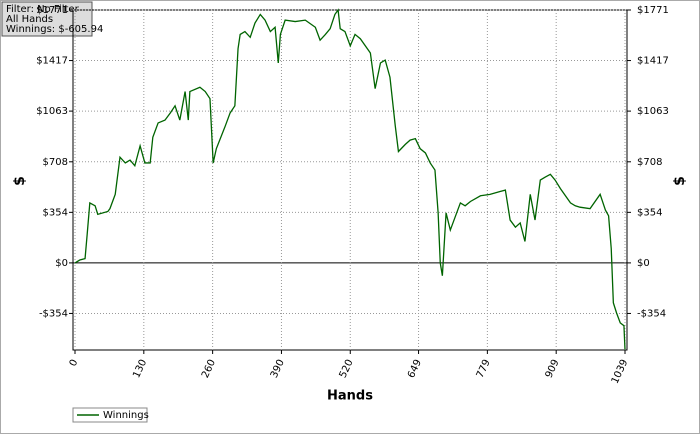 The image size is (700, 434). What do you see at coordinates (74, 363) in the screenshot?
I see `x-tick-label: 0` at bounding box center [74, 363].